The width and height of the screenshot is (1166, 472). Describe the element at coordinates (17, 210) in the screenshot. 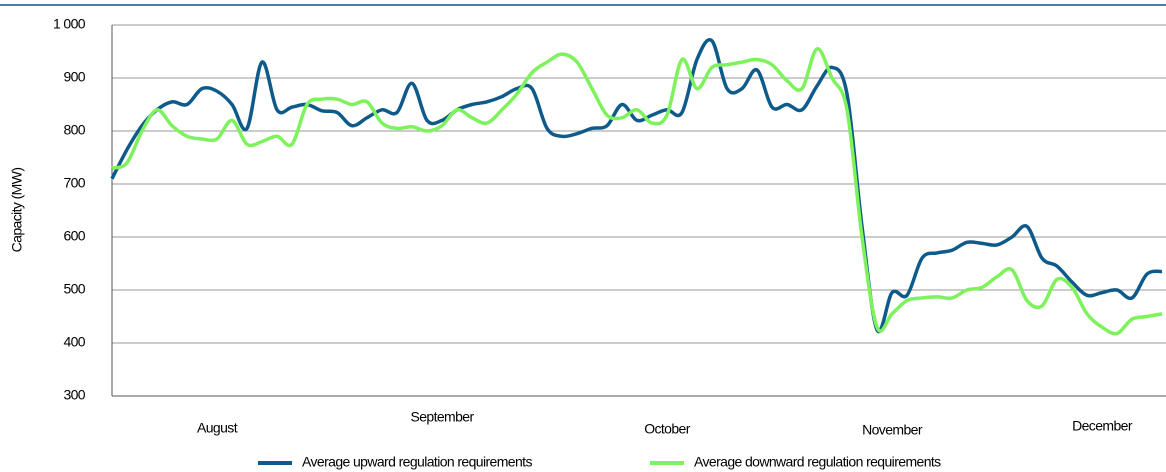

I see `y-axis-label: Capacity (MW)` at that location.